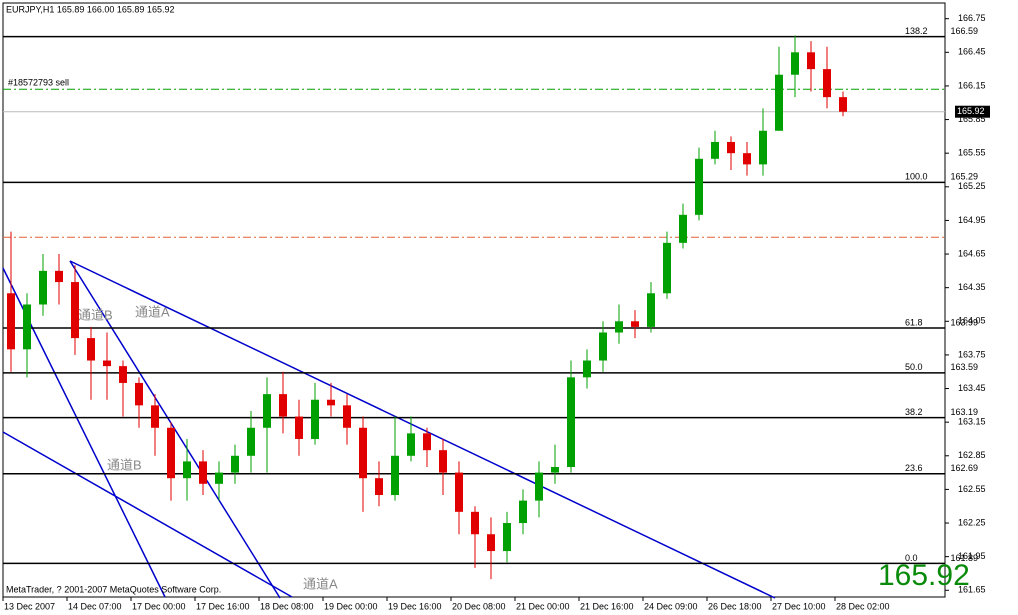  What do you see at coordinates (972, 52) in the screenshot?
I see `y-tick-label: 166.45` at bounding box center [972, 52].